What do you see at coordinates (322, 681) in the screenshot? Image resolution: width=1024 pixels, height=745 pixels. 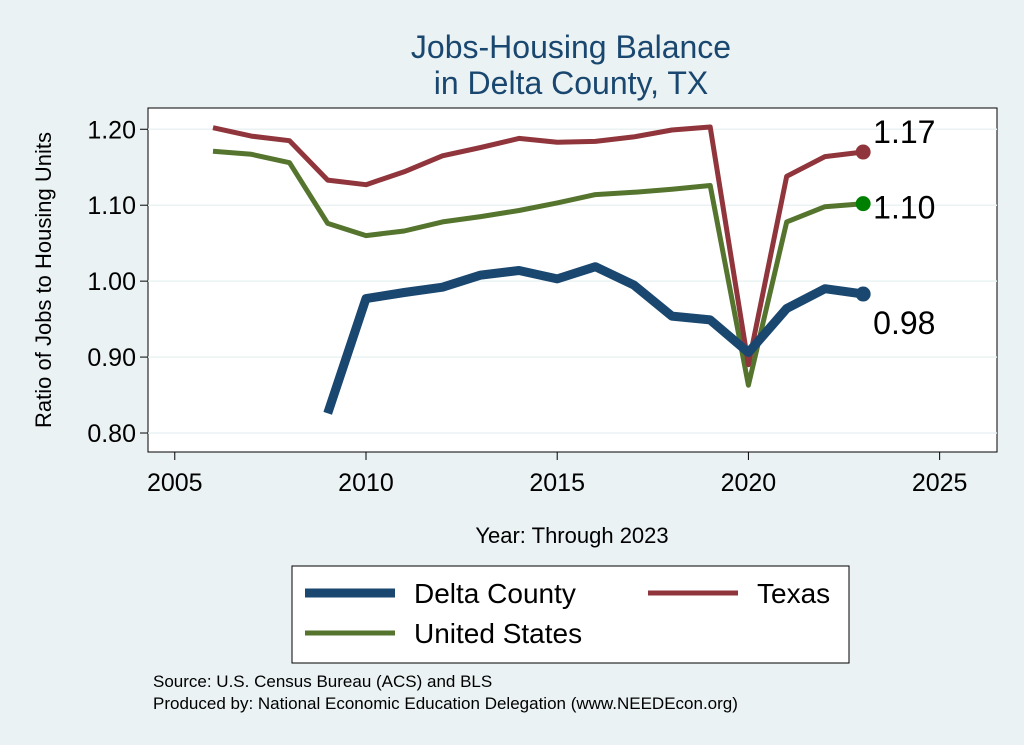 I see `source-note: Source: U.S. Census Bureau (ACS) and BLS` at bounding box center [322, 681].